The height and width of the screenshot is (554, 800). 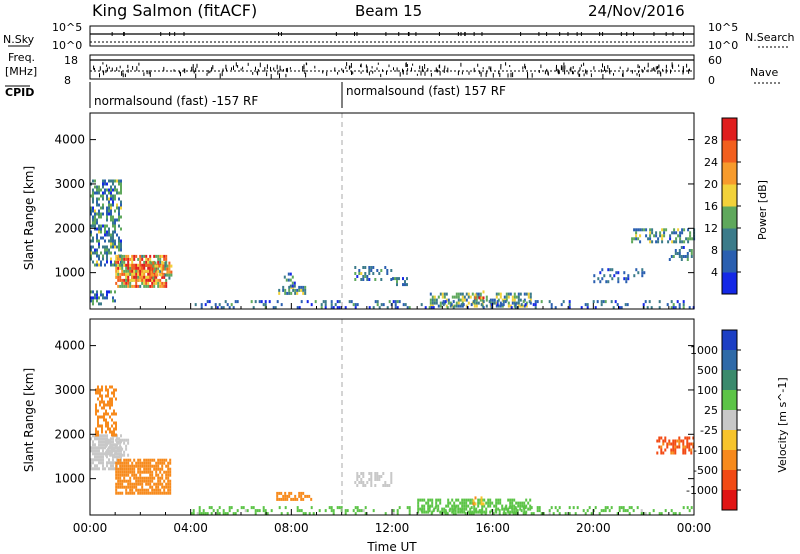 I want to click on colorbar-tick-label: 28, so click(x=711, y=140).